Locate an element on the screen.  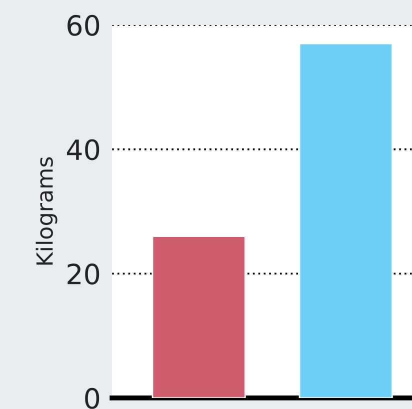
y-axis-title: Kilograms is located at coordinates (47, 211).